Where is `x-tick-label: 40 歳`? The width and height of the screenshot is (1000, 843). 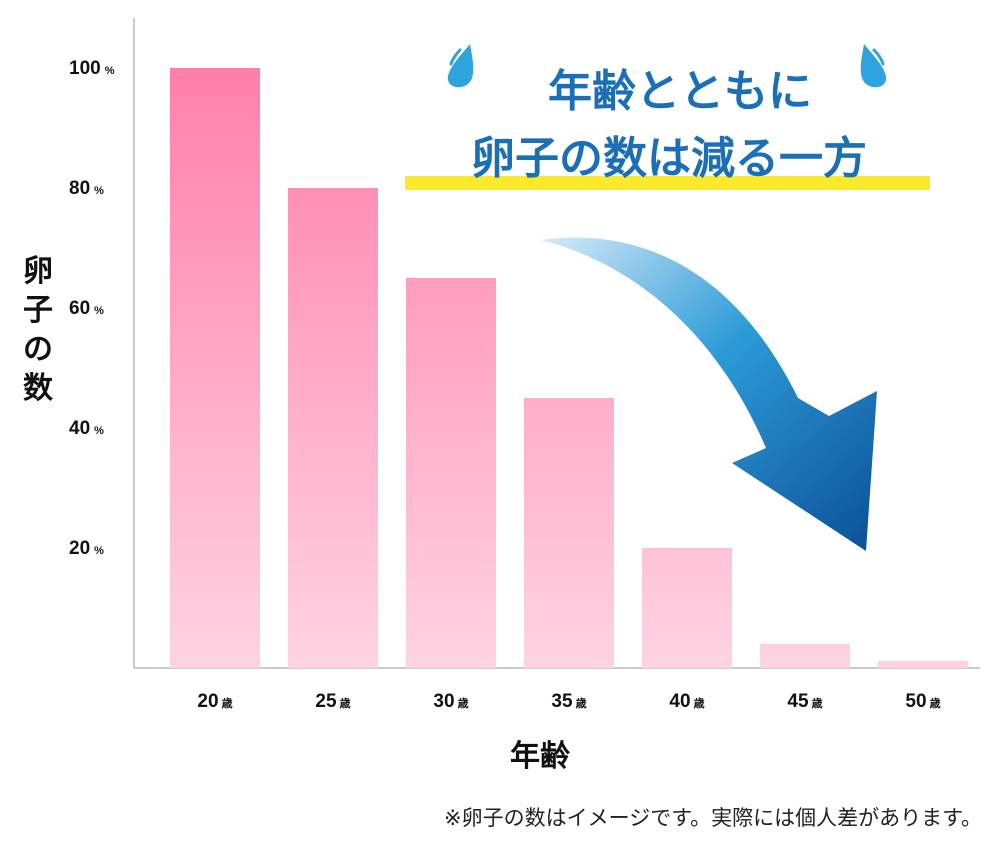 x-tick-label: 40 歳 is located at coordinates (686, 701).